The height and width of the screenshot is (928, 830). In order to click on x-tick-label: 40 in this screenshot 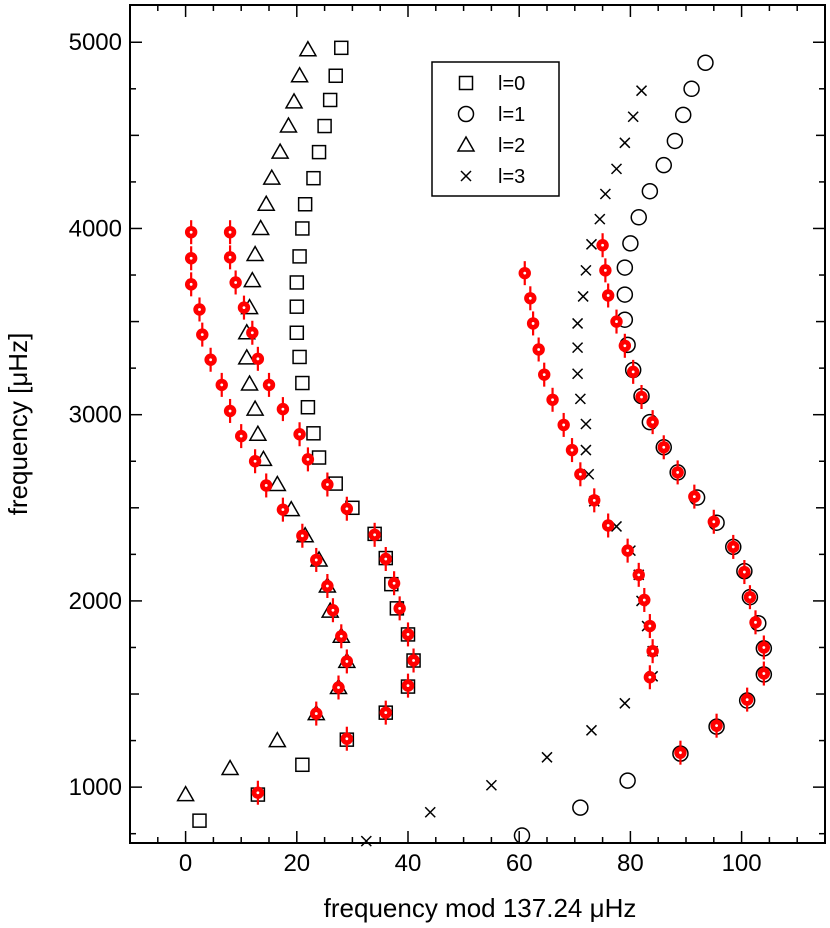, I will do `click(408, 863)`.